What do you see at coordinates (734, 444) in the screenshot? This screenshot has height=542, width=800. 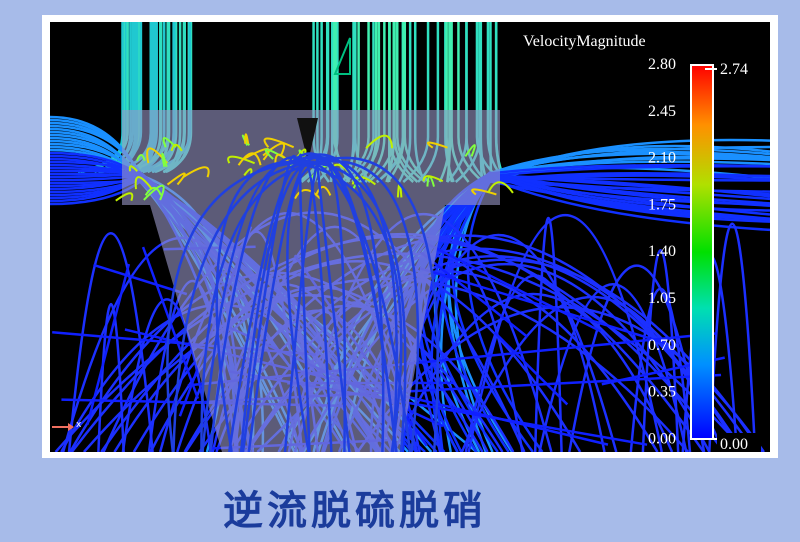 I see `colorbar-min-marker: 0.00` at bounding box center [734, 444].